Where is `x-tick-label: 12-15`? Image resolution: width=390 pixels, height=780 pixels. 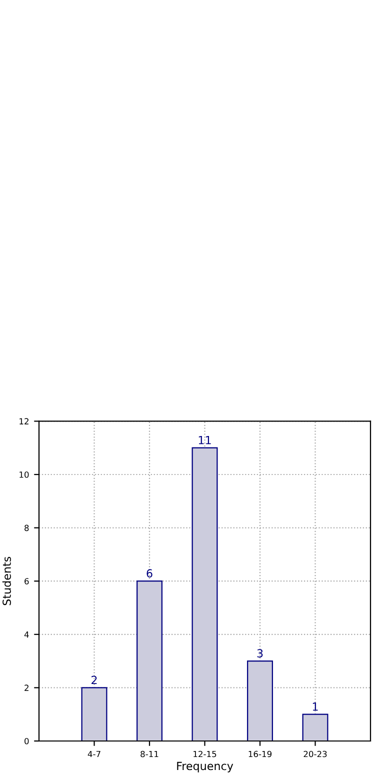 x-tick-label: 12-15 is located at coordinates (205, 754).